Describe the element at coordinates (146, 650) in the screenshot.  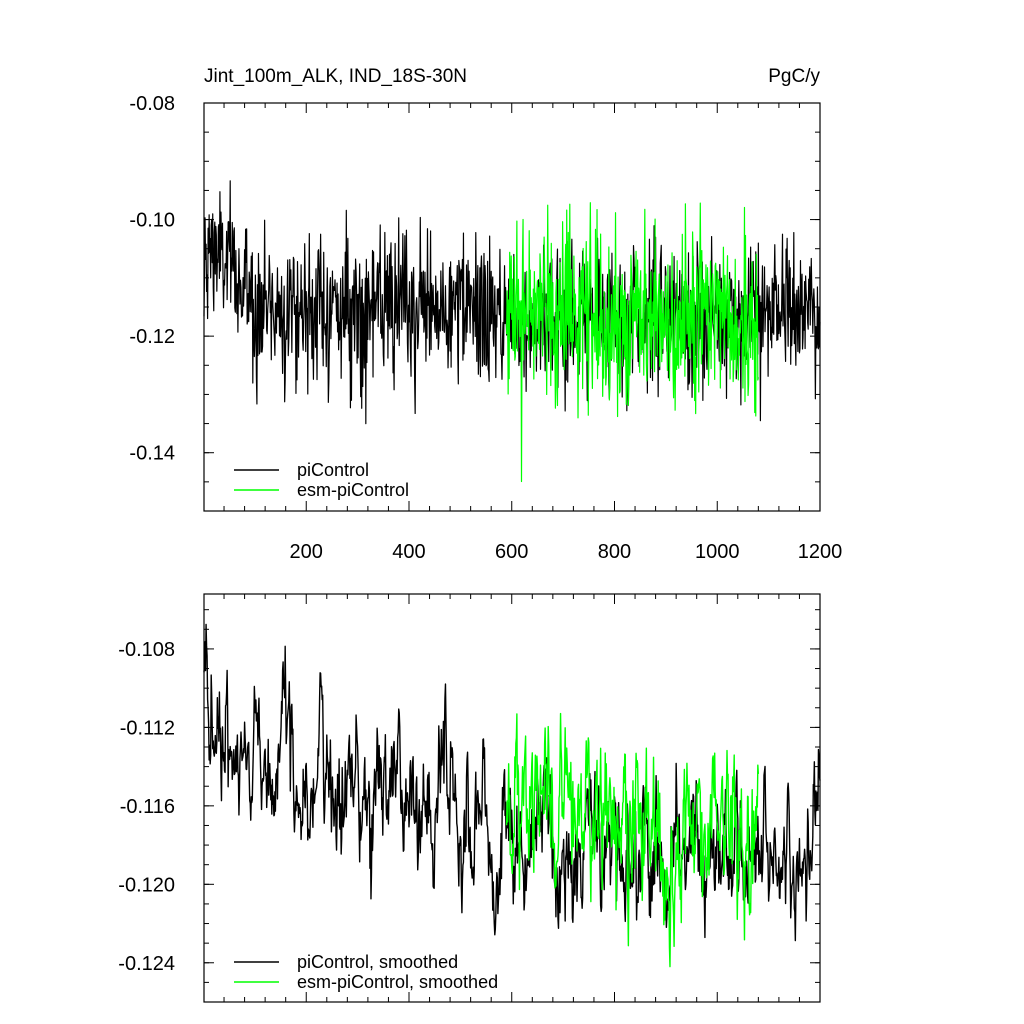
I see `y-tick-label: -0.108` at that location.